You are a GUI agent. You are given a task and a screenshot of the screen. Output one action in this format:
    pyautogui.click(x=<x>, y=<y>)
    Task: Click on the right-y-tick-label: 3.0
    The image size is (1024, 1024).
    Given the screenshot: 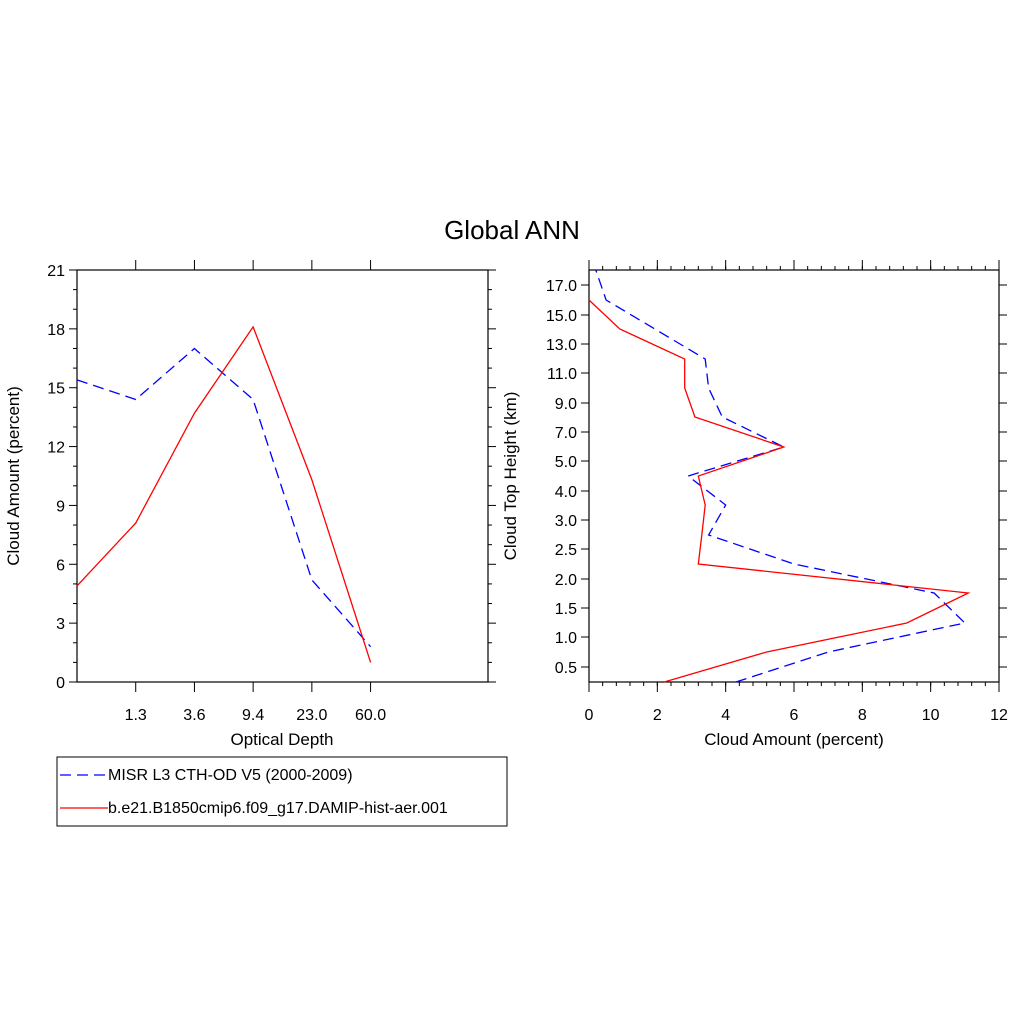 What is the action you would take?
    pyautogui.click(x=566, y=521)
    